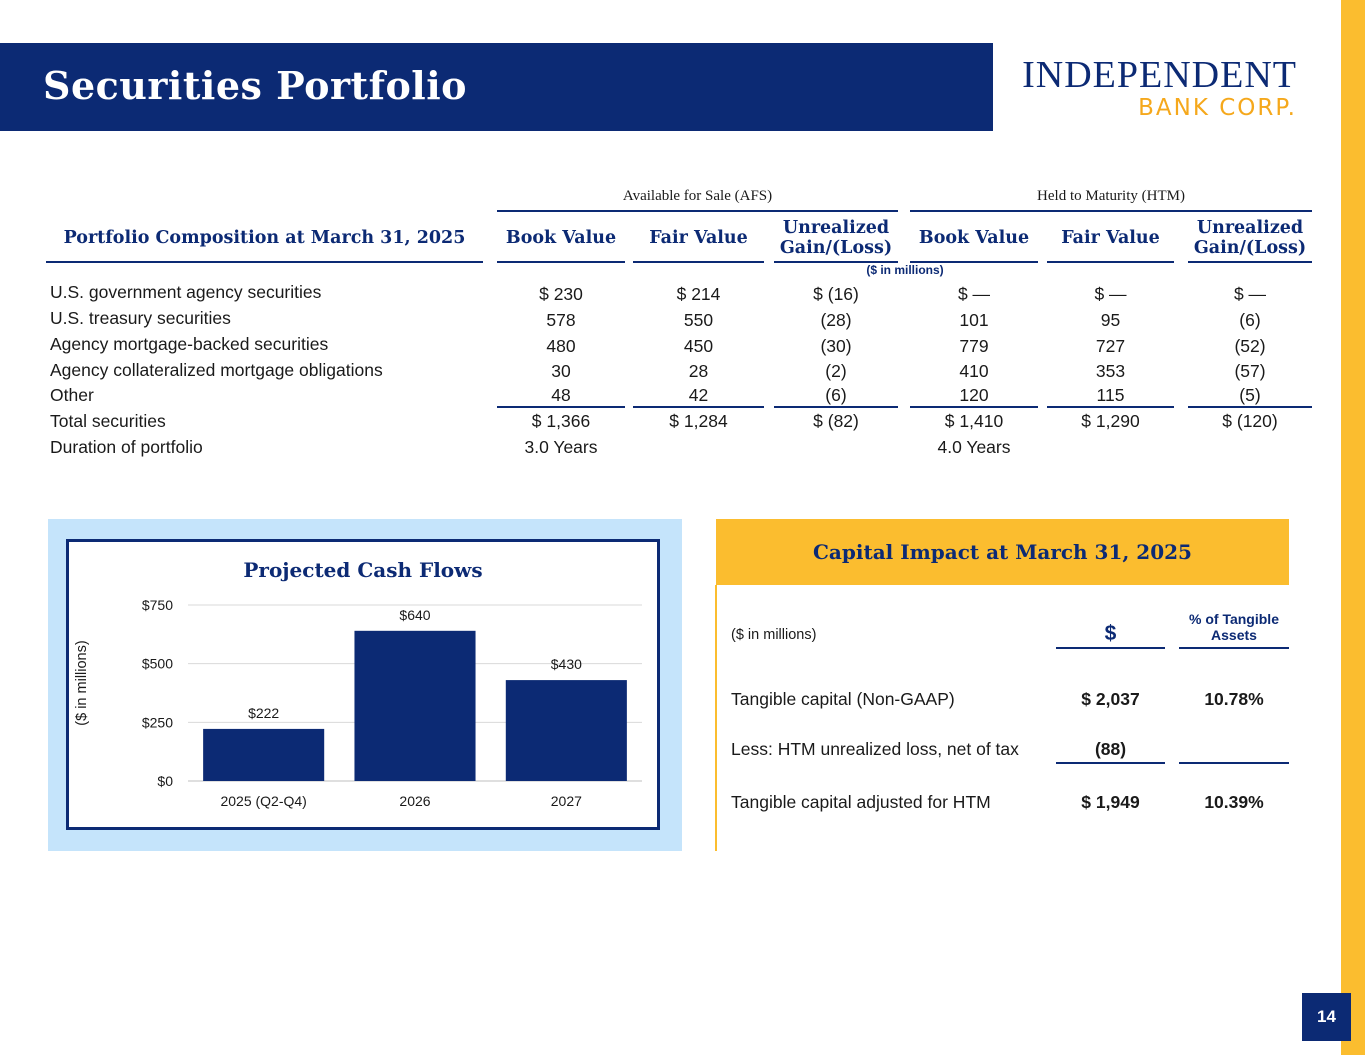  What do you see at coordinates (974, 238) in the screenshot?
I see `col-header-htm-book: Book Value` at bounding box center [974, 238].